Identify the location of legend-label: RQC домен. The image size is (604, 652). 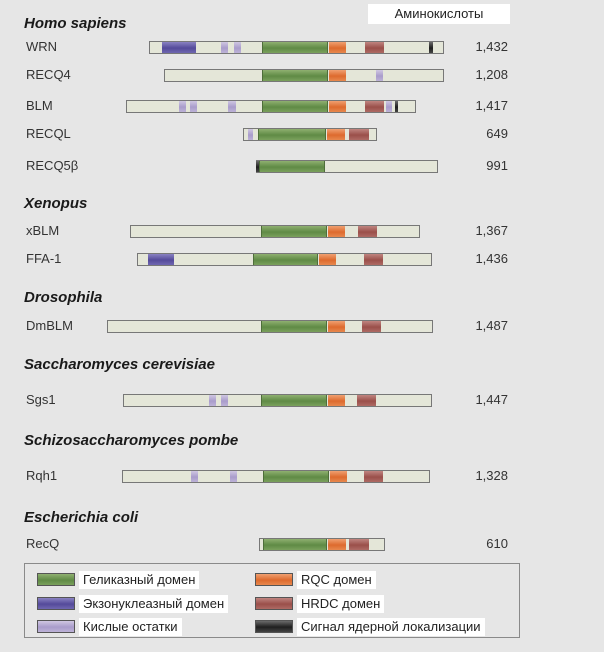
(336, 580).